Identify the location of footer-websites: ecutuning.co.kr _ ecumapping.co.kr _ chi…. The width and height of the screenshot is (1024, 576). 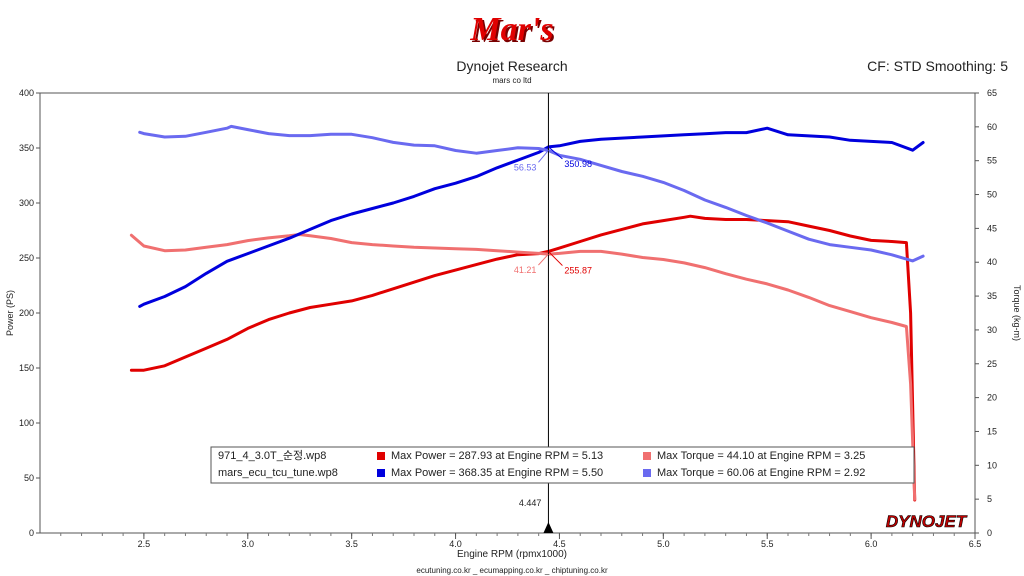
(512, 570).